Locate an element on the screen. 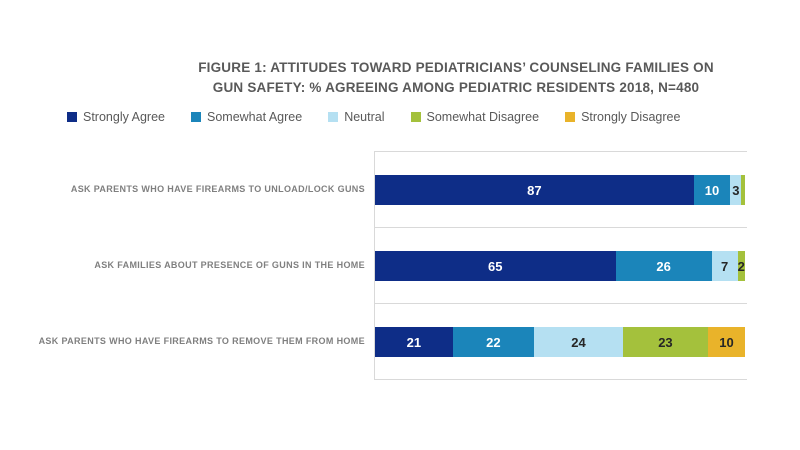  value-label: 23 is located at coordinates (665, 342).